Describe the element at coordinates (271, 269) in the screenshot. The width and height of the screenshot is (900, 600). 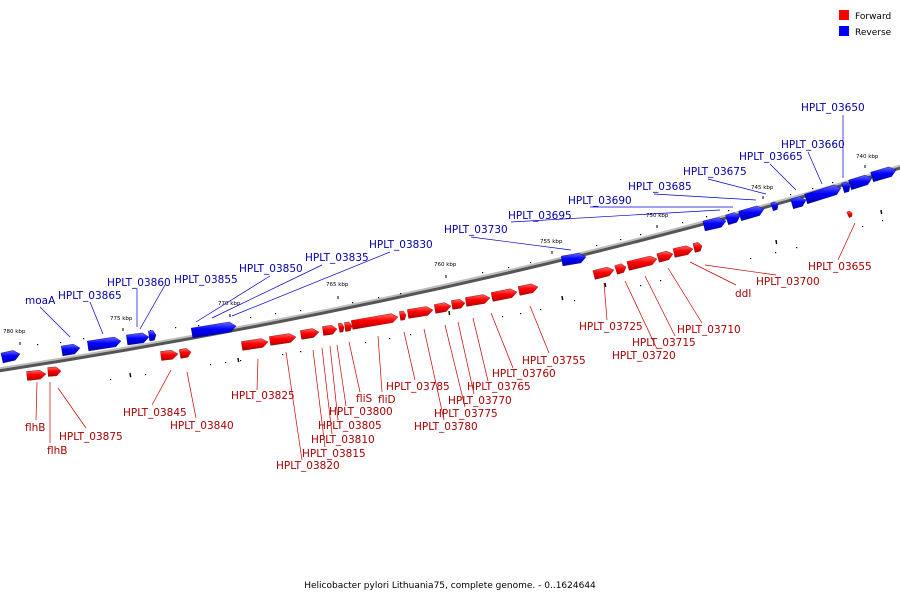
I see `gene-label: HPLT_03850` at that location.